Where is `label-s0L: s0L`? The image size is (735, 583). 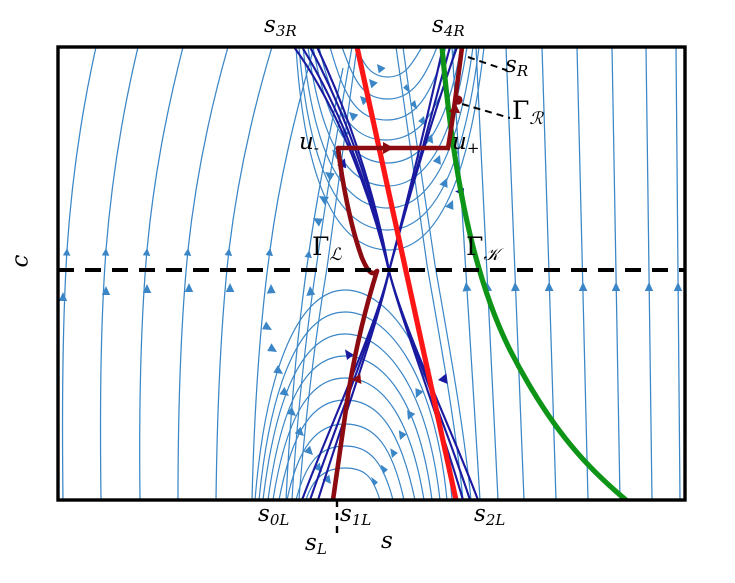
label-s0L: s0L is located at coordinates (274, 515).